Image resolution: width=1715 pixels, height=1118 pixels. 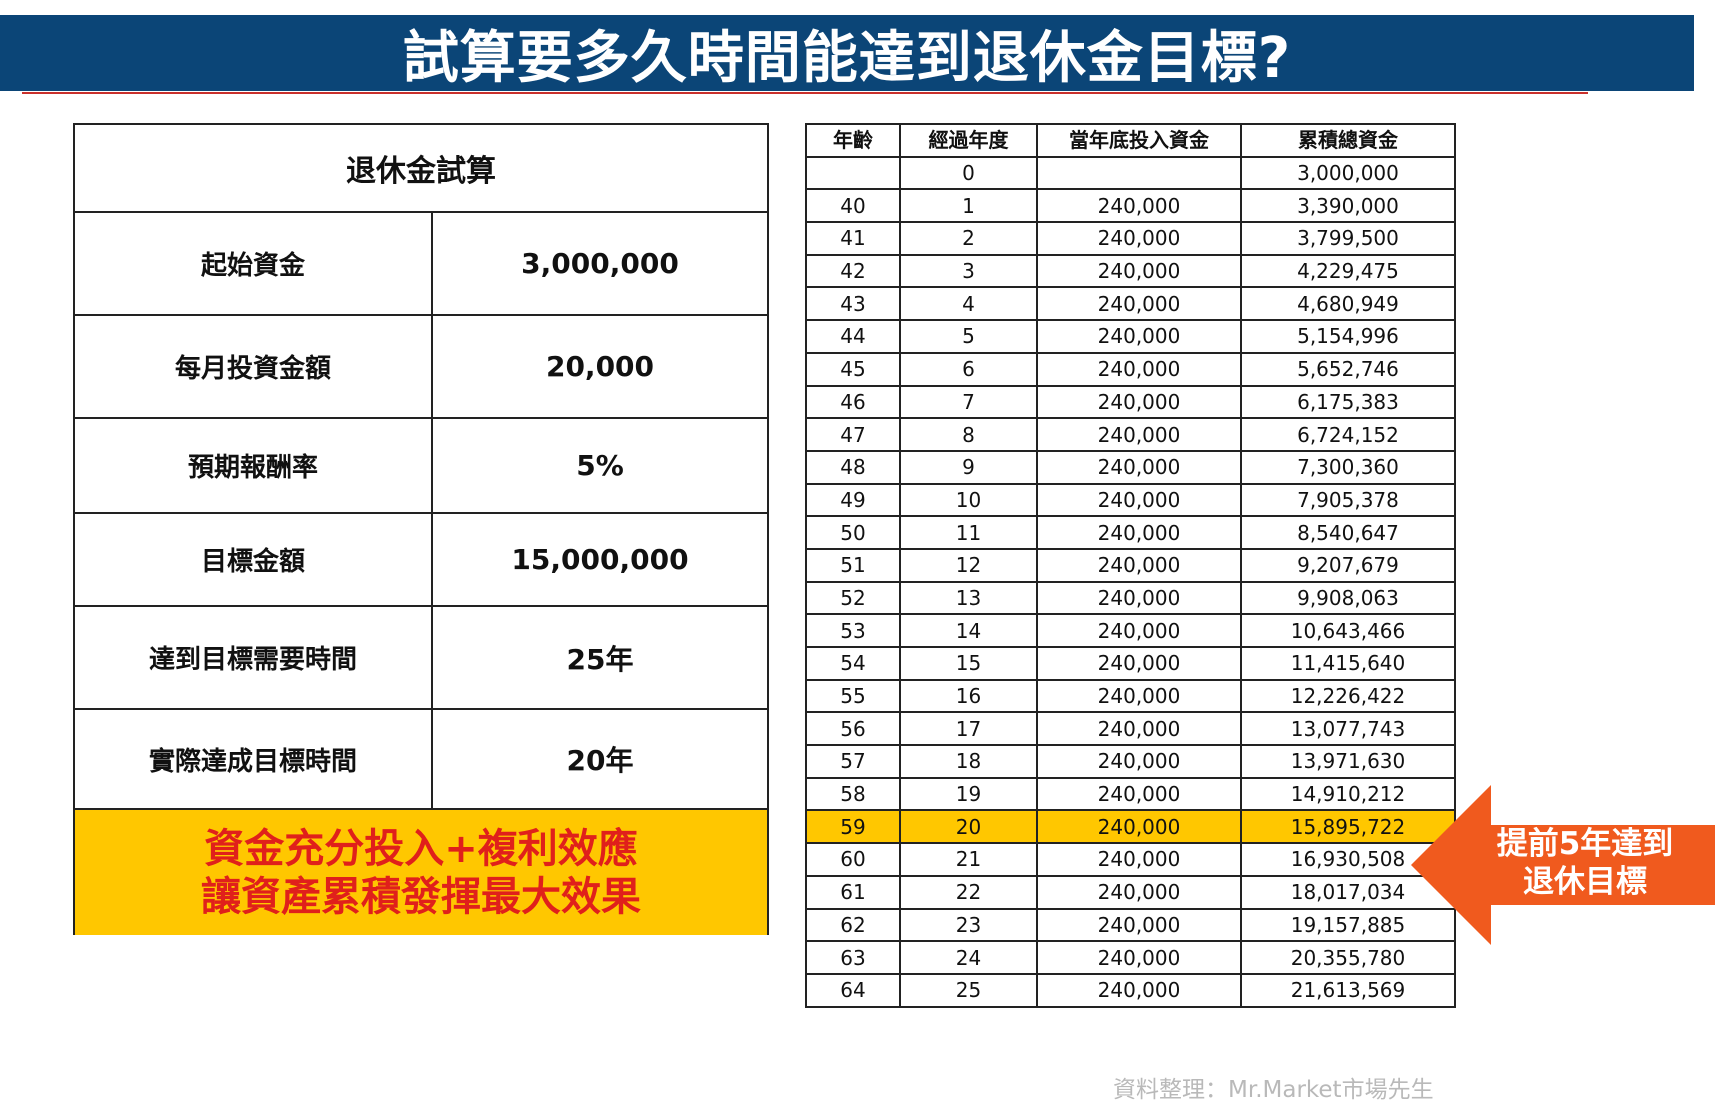 What do you see at coordinates (968, 663) in the screenshot?
I see `cell-years-elapsed: 15` at bounding box center [968, 663].